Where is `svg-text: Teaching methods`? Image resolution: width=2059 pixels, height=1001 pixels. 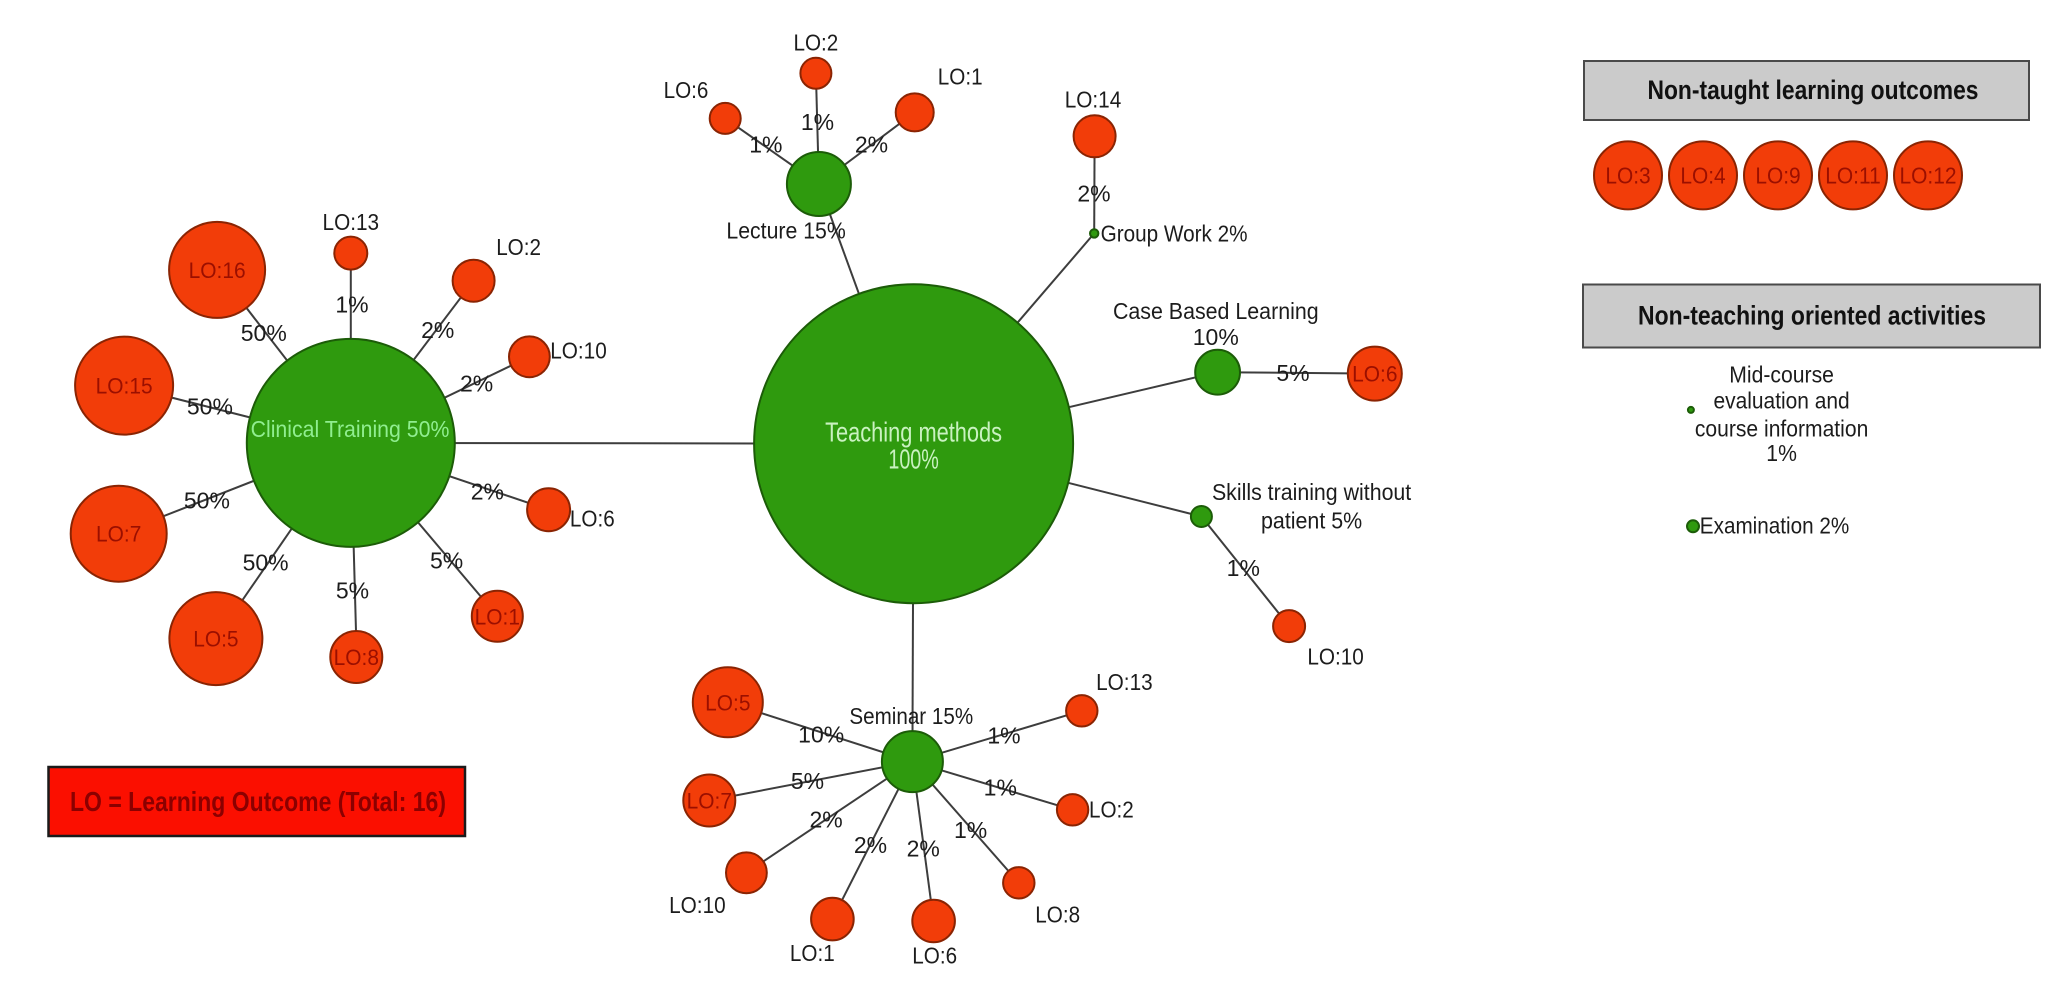 svg-text: Teaching methods is located at coordinates (913, 432).